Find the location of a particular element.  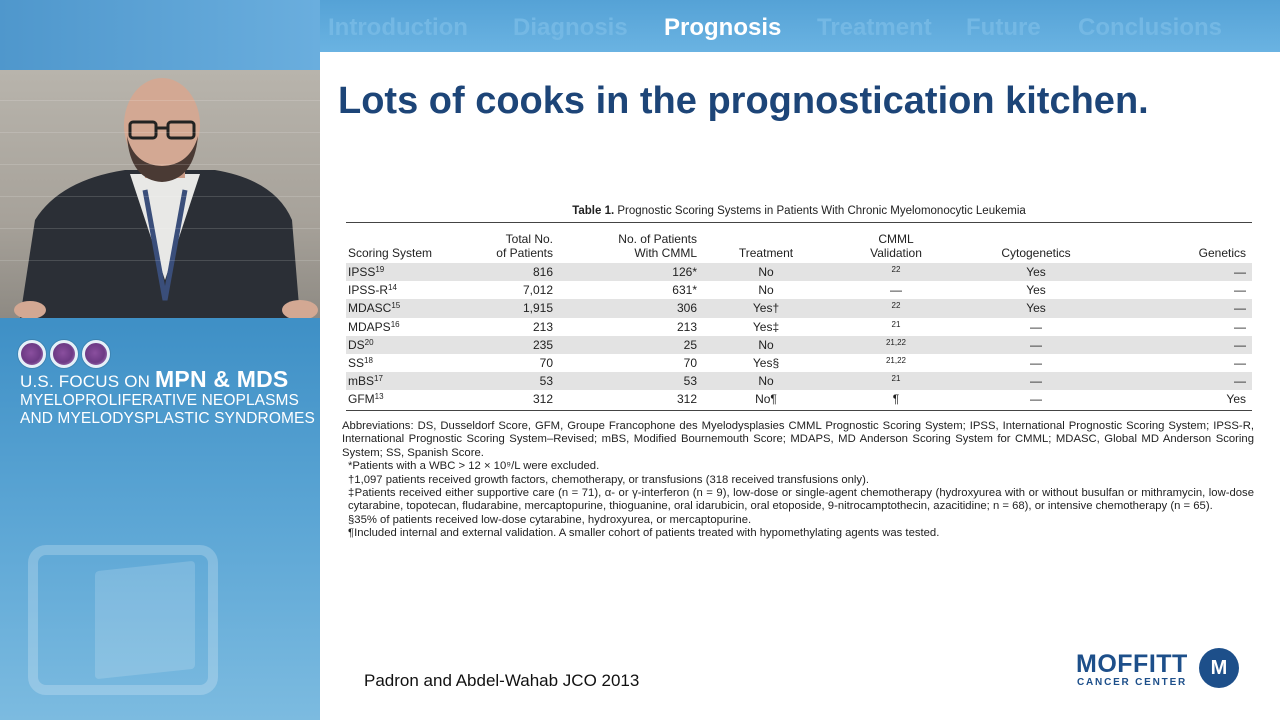

brand-line3: AND MYELODYSPLASTIC SYNDROMES is located at coordinates (167, 419).